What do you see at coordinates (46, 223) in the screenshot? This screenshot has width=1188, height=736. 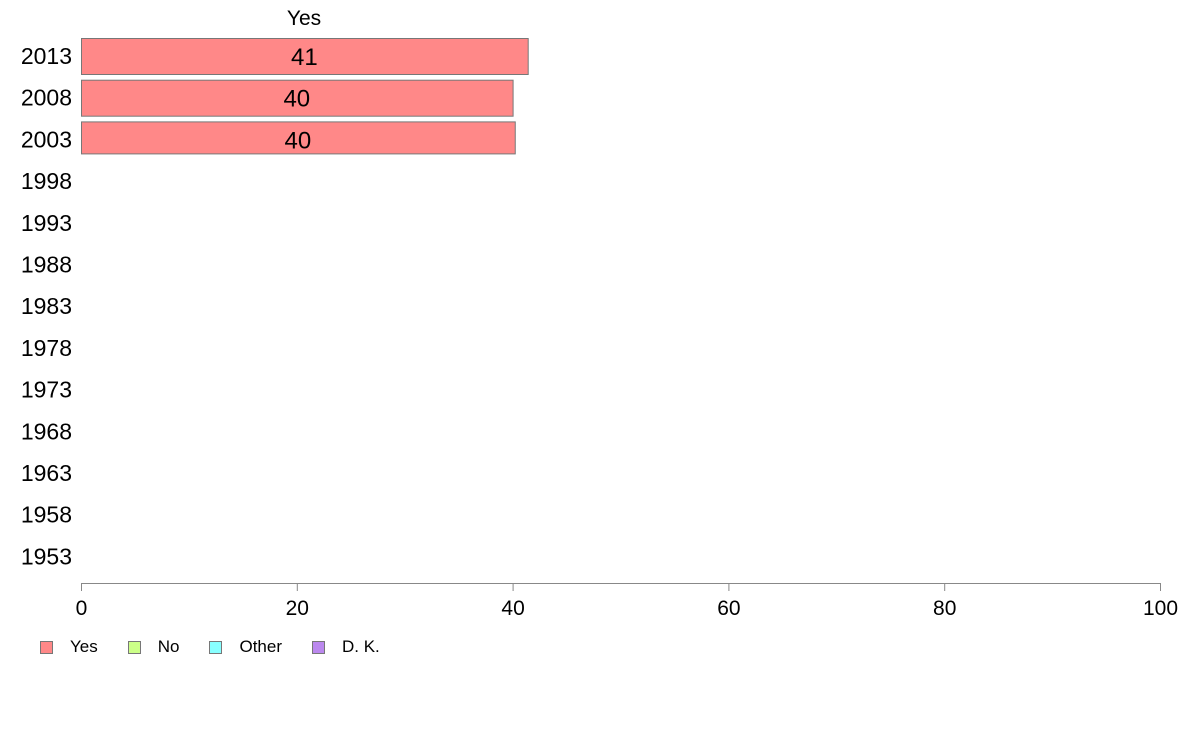 I see `y-tick-label: 1993` at bounding box center [46, 223].